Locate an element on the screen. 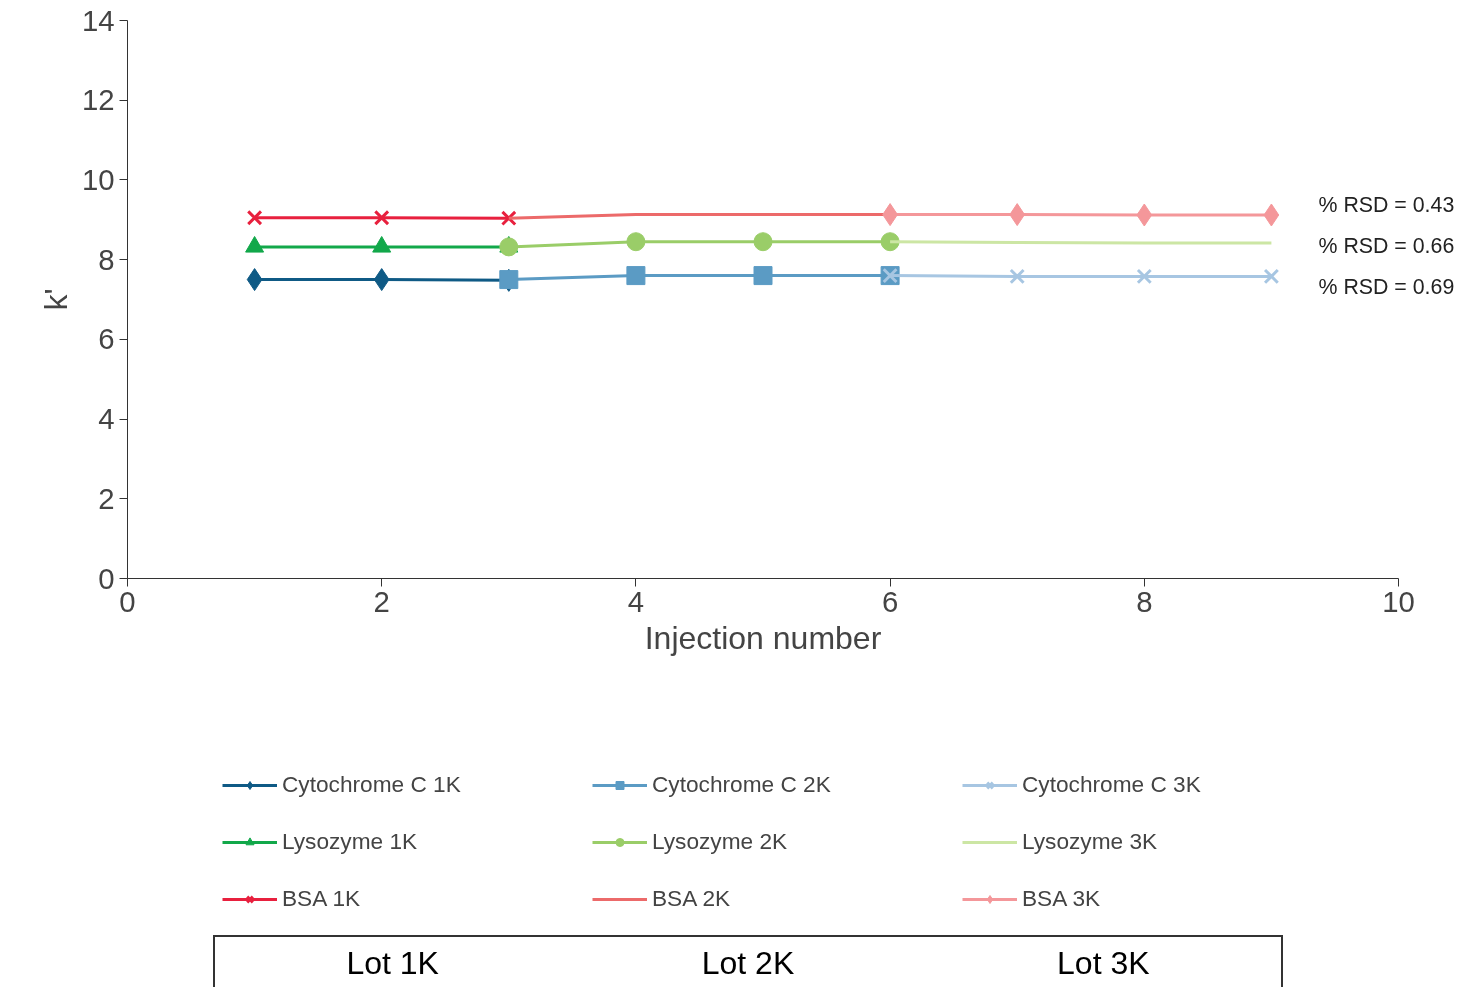 This screenshot has height=987, width=1473. x-tick-label: 10 is located at coordinates (1398, 601).